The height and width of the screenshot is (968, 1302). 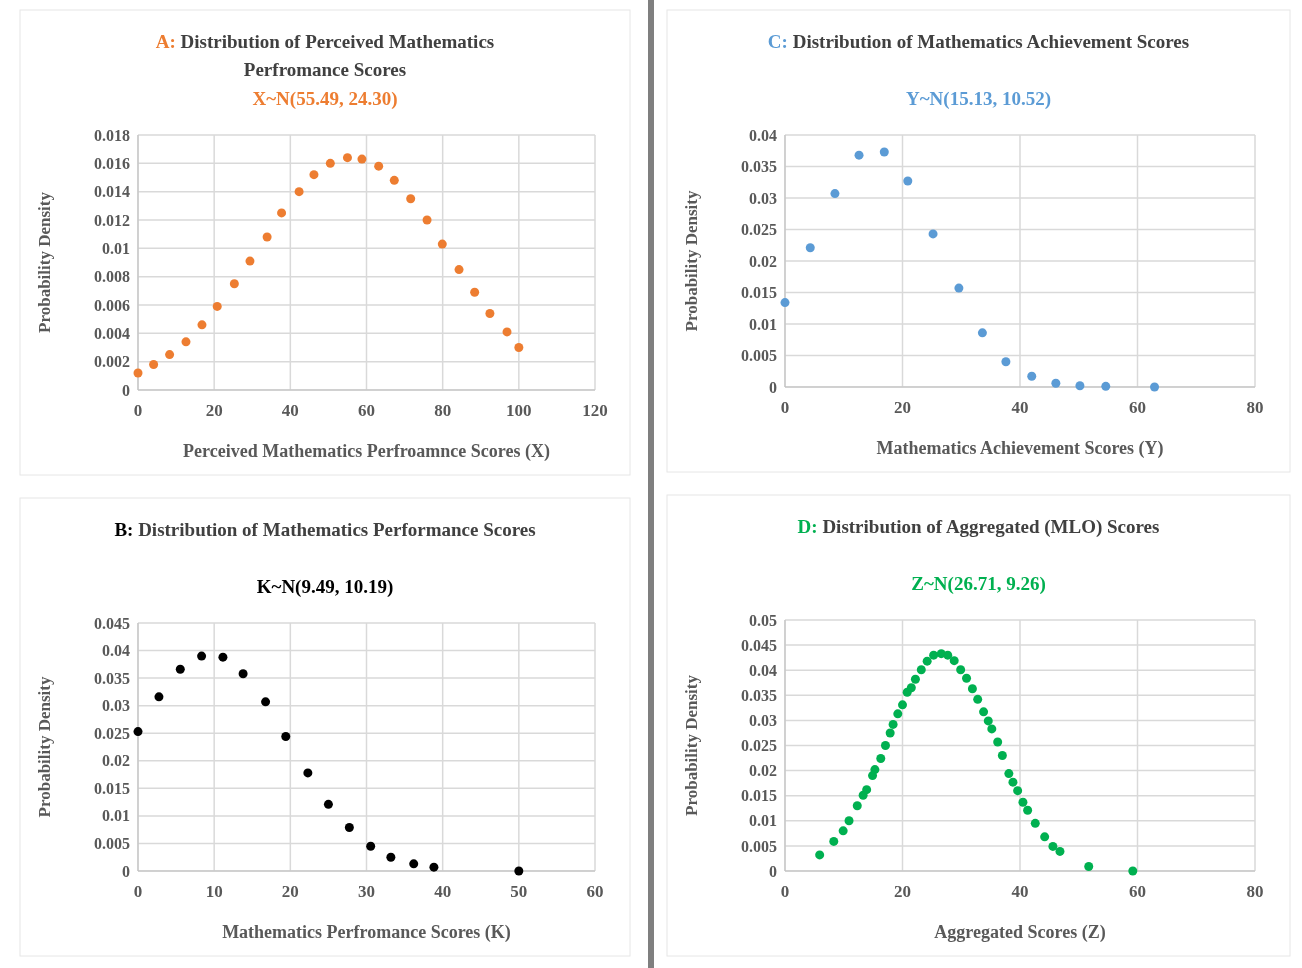 I want to click on chart-title: A: Distribution of Perceived Mathematics Perfromance Scores, so click(x=325, y=55).